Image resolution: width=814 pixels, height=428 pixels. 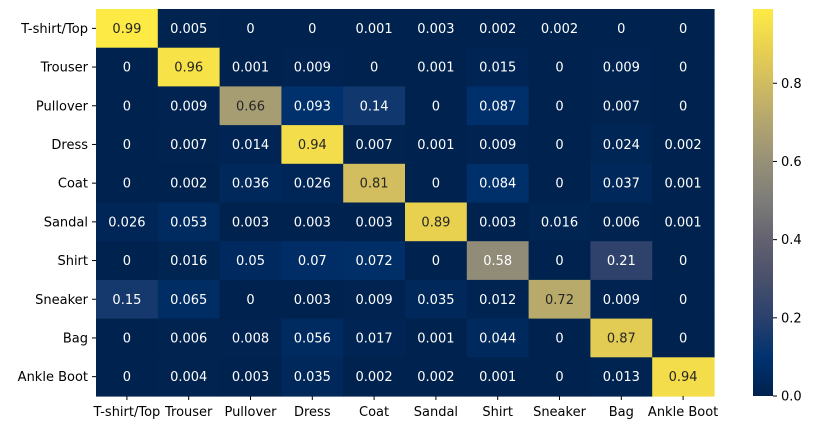 I want to click on cell-value-label: 0.072, so click(x=373, y=261).